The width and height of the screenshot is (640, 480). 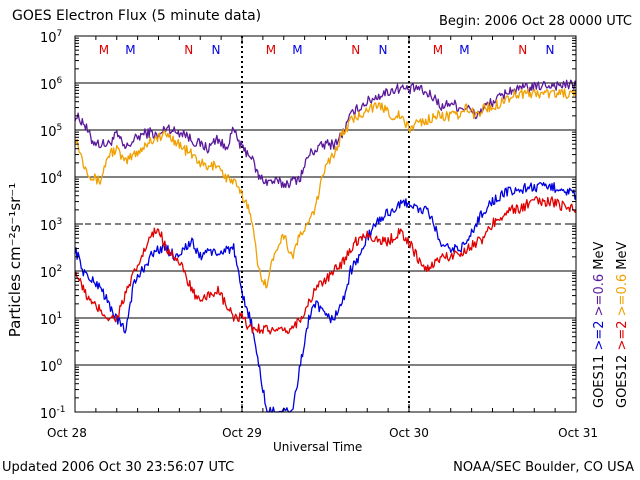 What do you see at coordinates (543, 467) in the screenshot?
I see `source-credit: NOAA/SEC Boulder, CO USA` at bounding box center [543, 467].